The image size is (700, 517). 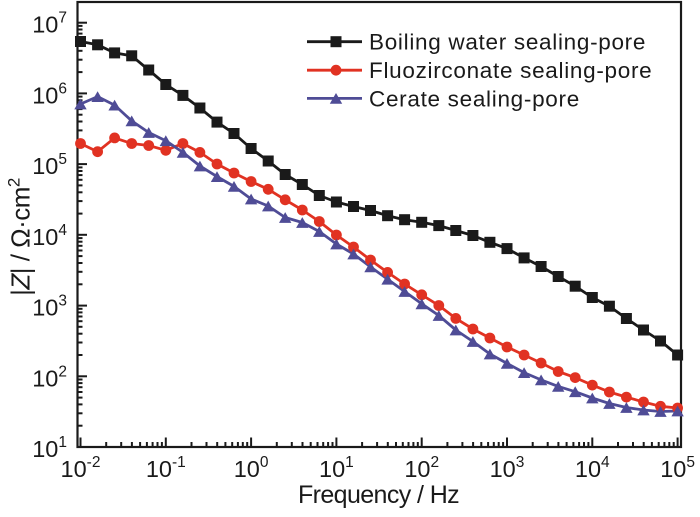 I want to click on svg-text: Fluozirconate sealing-pore, so click(x=510, y=70).